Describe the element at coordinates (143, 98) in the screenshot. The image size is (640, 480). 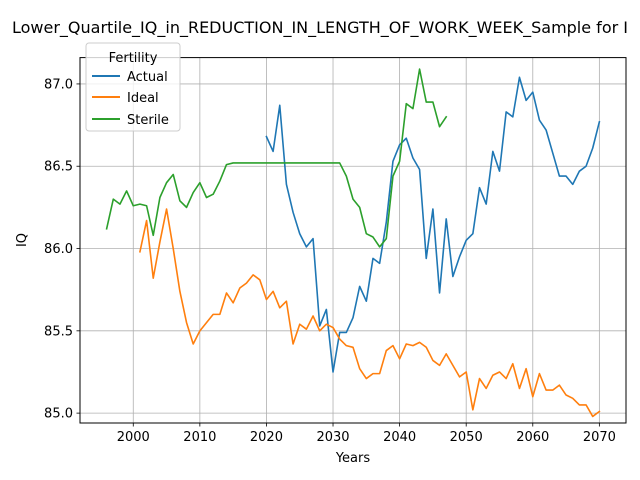
I see `legend-label-ideal: Ideal` at that location.